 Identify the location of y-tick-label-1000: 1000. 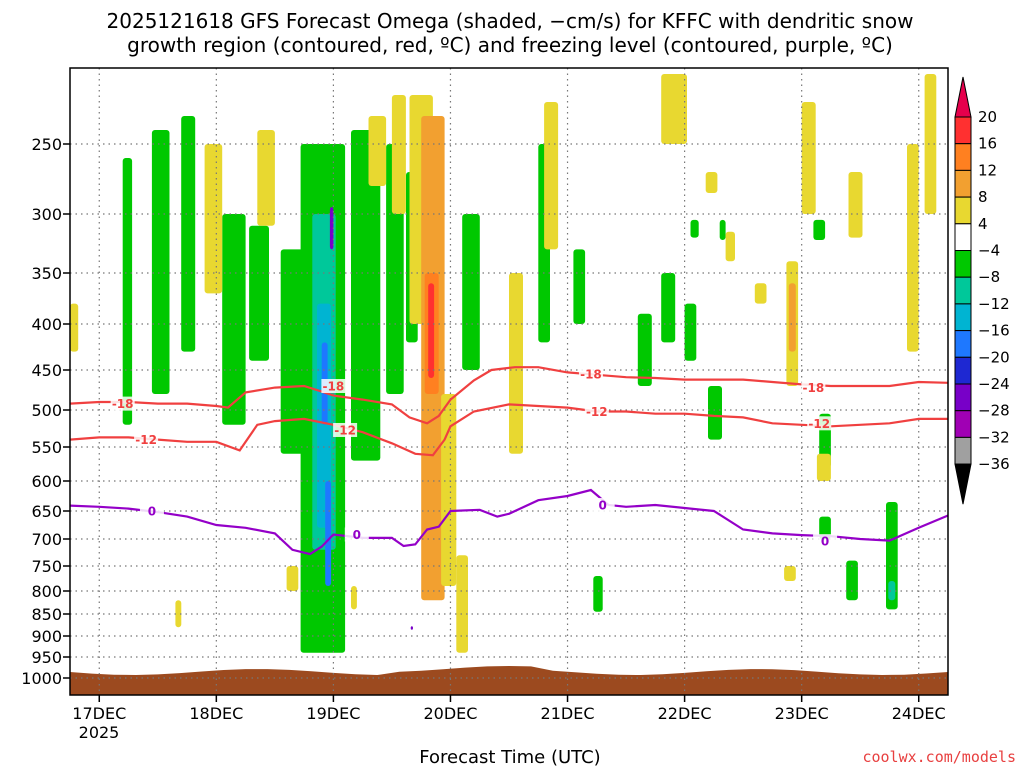
(41, 678).